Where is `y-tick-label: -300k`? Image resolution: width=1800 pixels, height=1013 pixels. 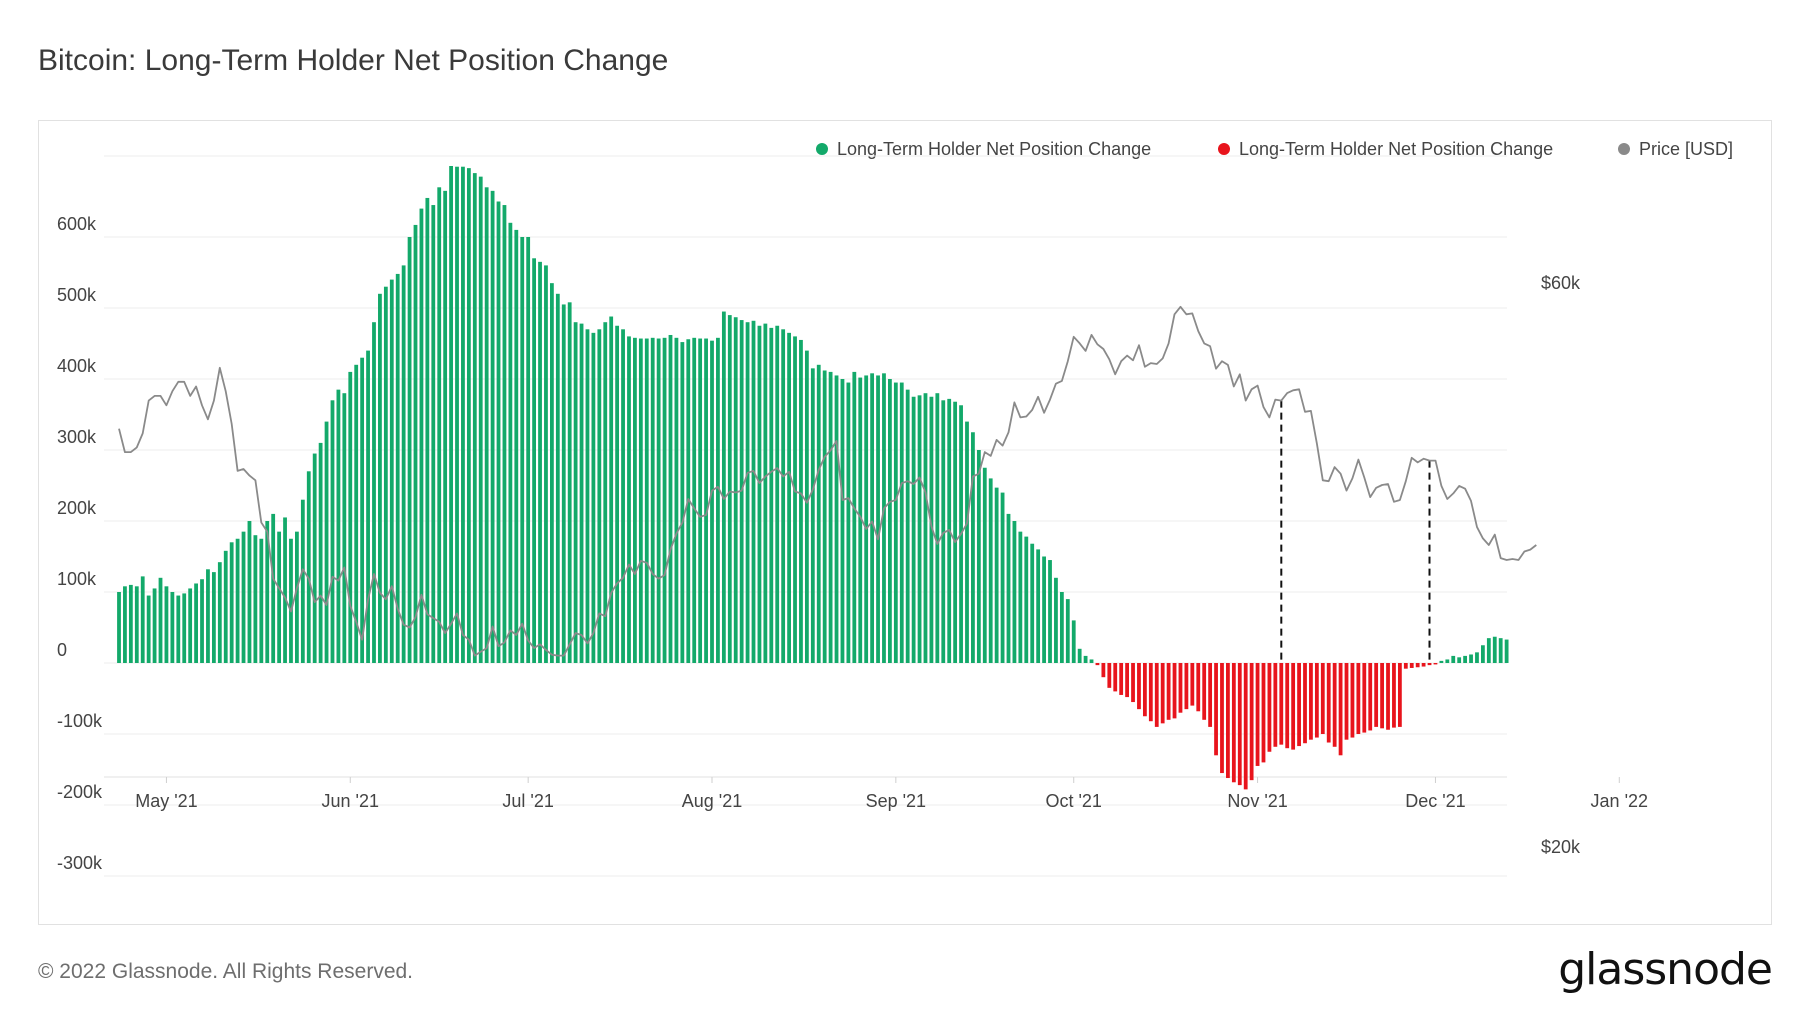 y-tick-label: -300k is located at coordinates (80, 863).